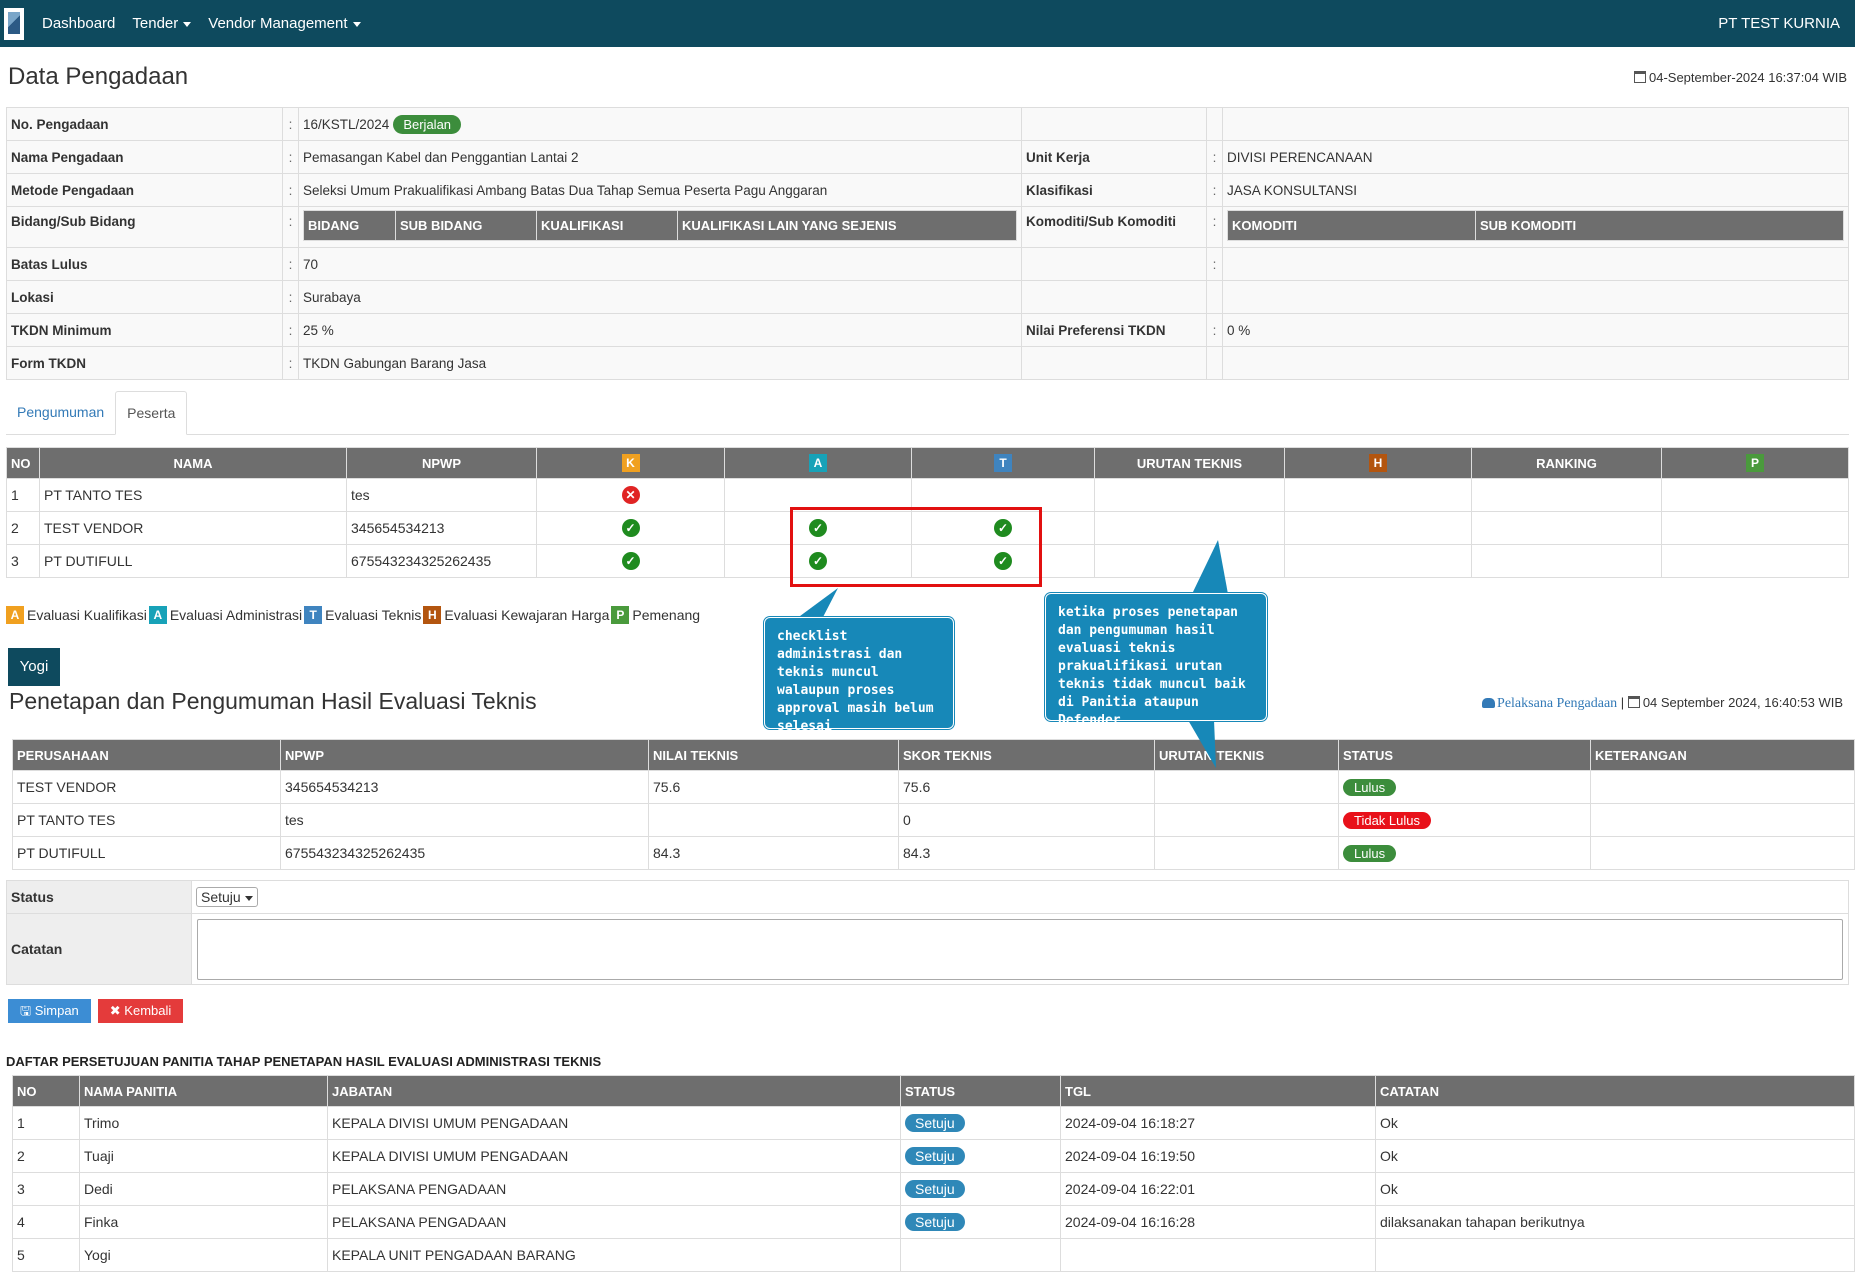 The height and width of the screenshot is (1278, 1855). What do you see at coordinates (144, 190) in the screenshot?
I see `info-label: Metode Pengadaan` at bounding box center [144, 190].